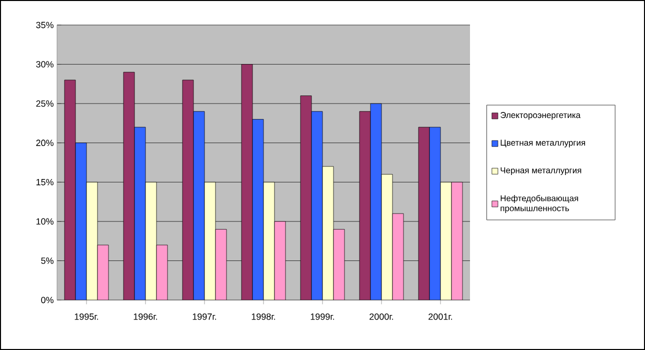 The width and height of the screenshot is (645, 350). Describe the element at coordinates (382, 316) in the screenshot. I see `x-tick-label: 2000г.` at that location.